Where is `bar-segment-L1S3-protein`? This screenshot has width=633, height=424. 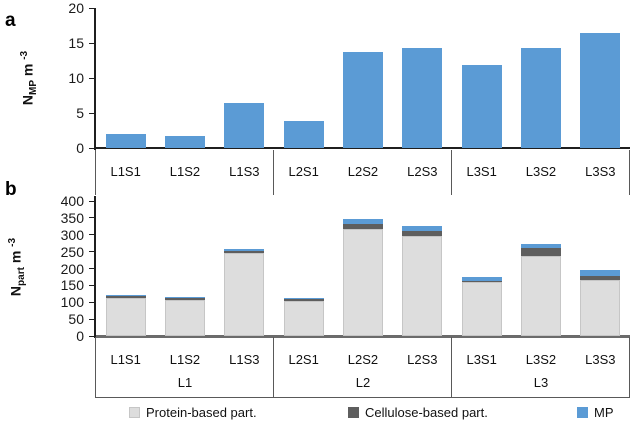 bar-segment-L1S3-protein is located at coordinates (244, 294).